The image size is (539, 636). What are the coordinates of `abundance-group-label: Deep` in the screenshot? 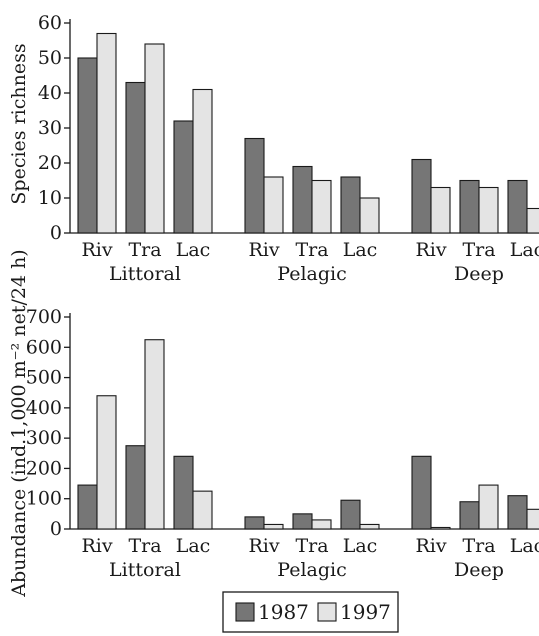 It's located at (479, 570).